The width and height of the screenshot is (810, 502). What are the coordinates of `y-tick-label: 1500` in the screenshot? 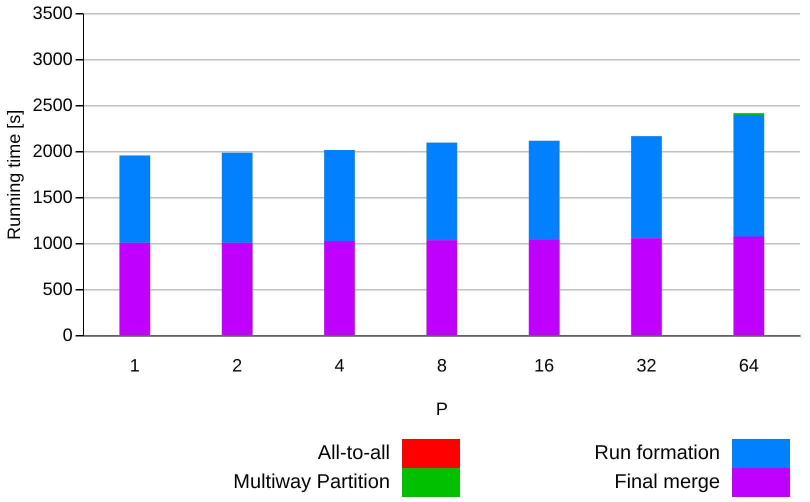 It's located at (52, 196).